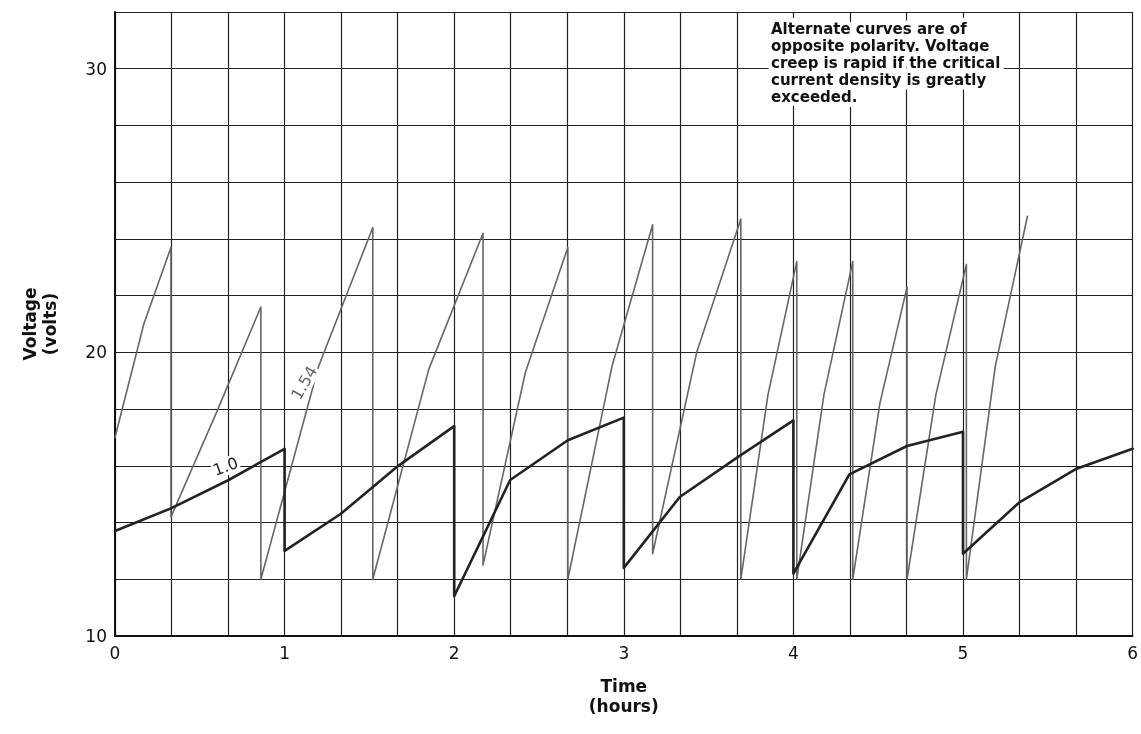 The image size is (1141, 734). Describe the element at coordinates (96, 636) in the screenshot. I see `y-tick-label: 10` at that location.